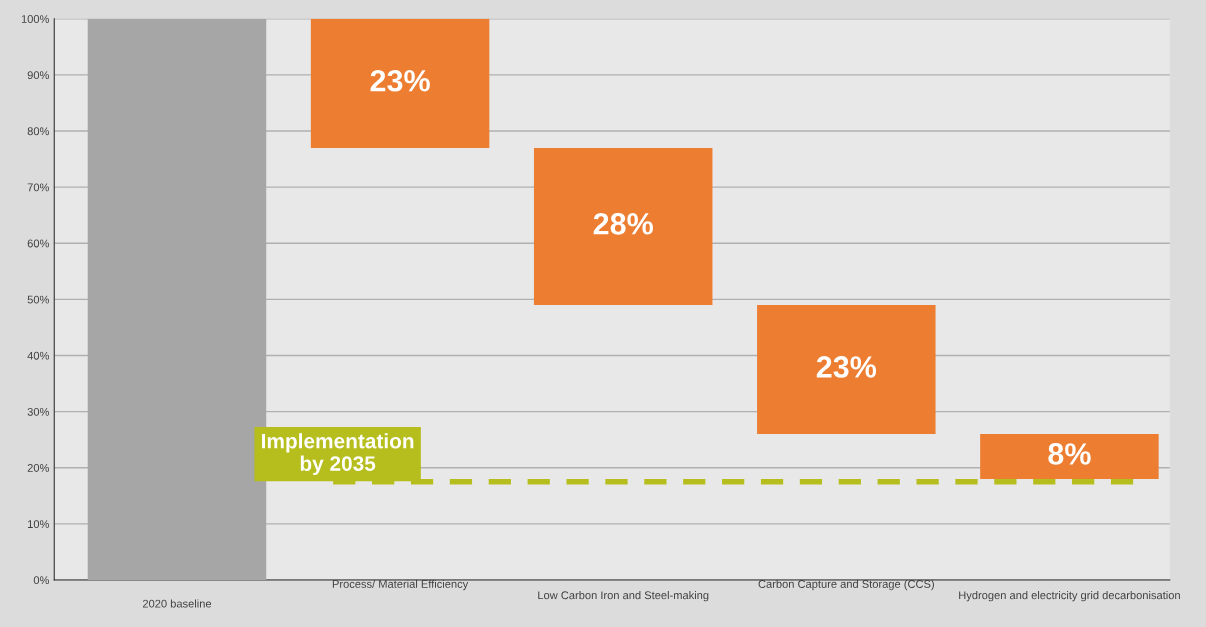  I want to click on ref-line-label: Implementation by 2035, so click(338, 454).